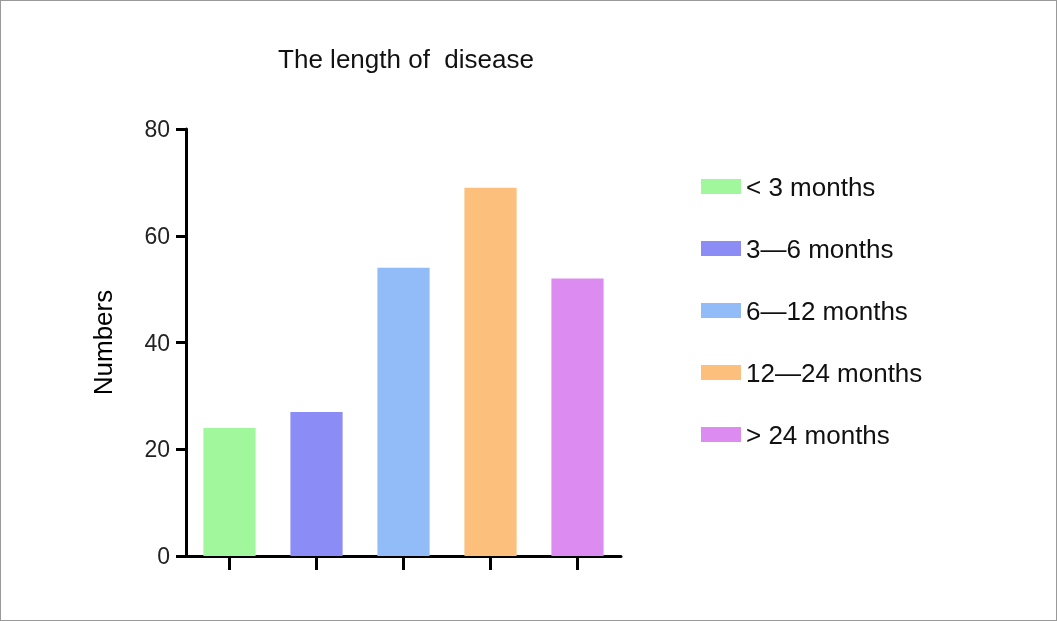 This screenshot has height=621, width=1057. I want to click on legend-label: 3—6 months, so click(820, 248).